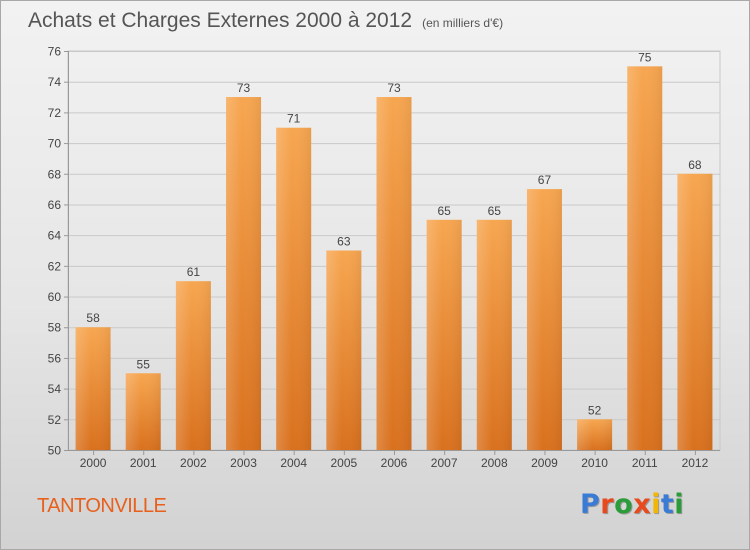  Describe the element at coordinates (544, 463) in the screenshot. I see `x-tick-label: 2009` at that location.